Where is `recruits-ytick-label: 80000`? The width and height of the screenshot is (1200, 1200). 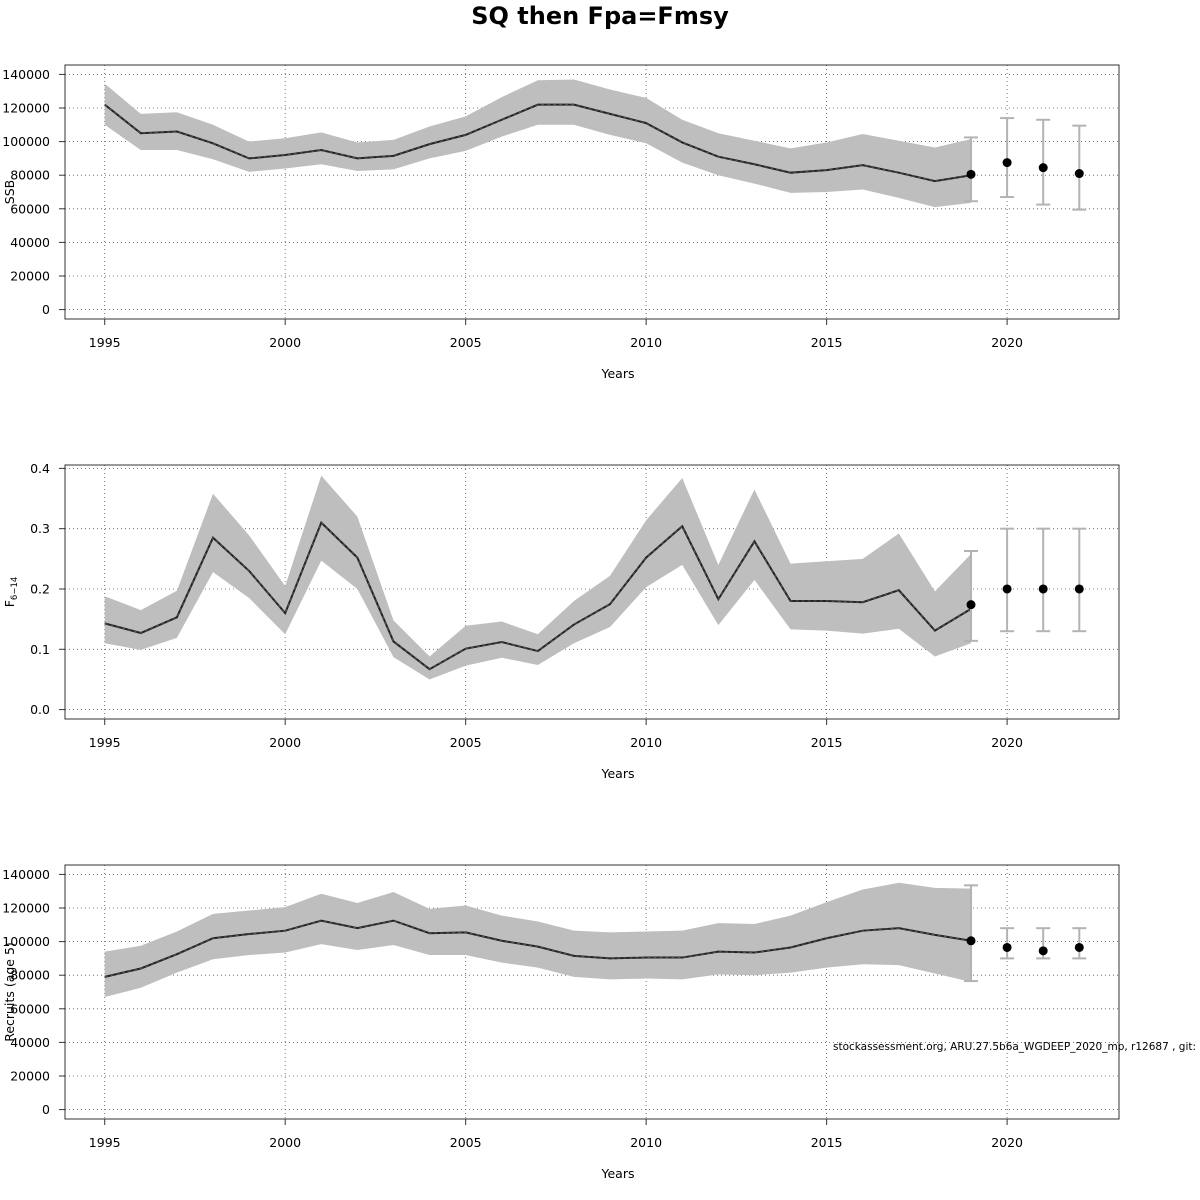 recruits-ytick-label: 80000 is located at coordinates (30, 975).